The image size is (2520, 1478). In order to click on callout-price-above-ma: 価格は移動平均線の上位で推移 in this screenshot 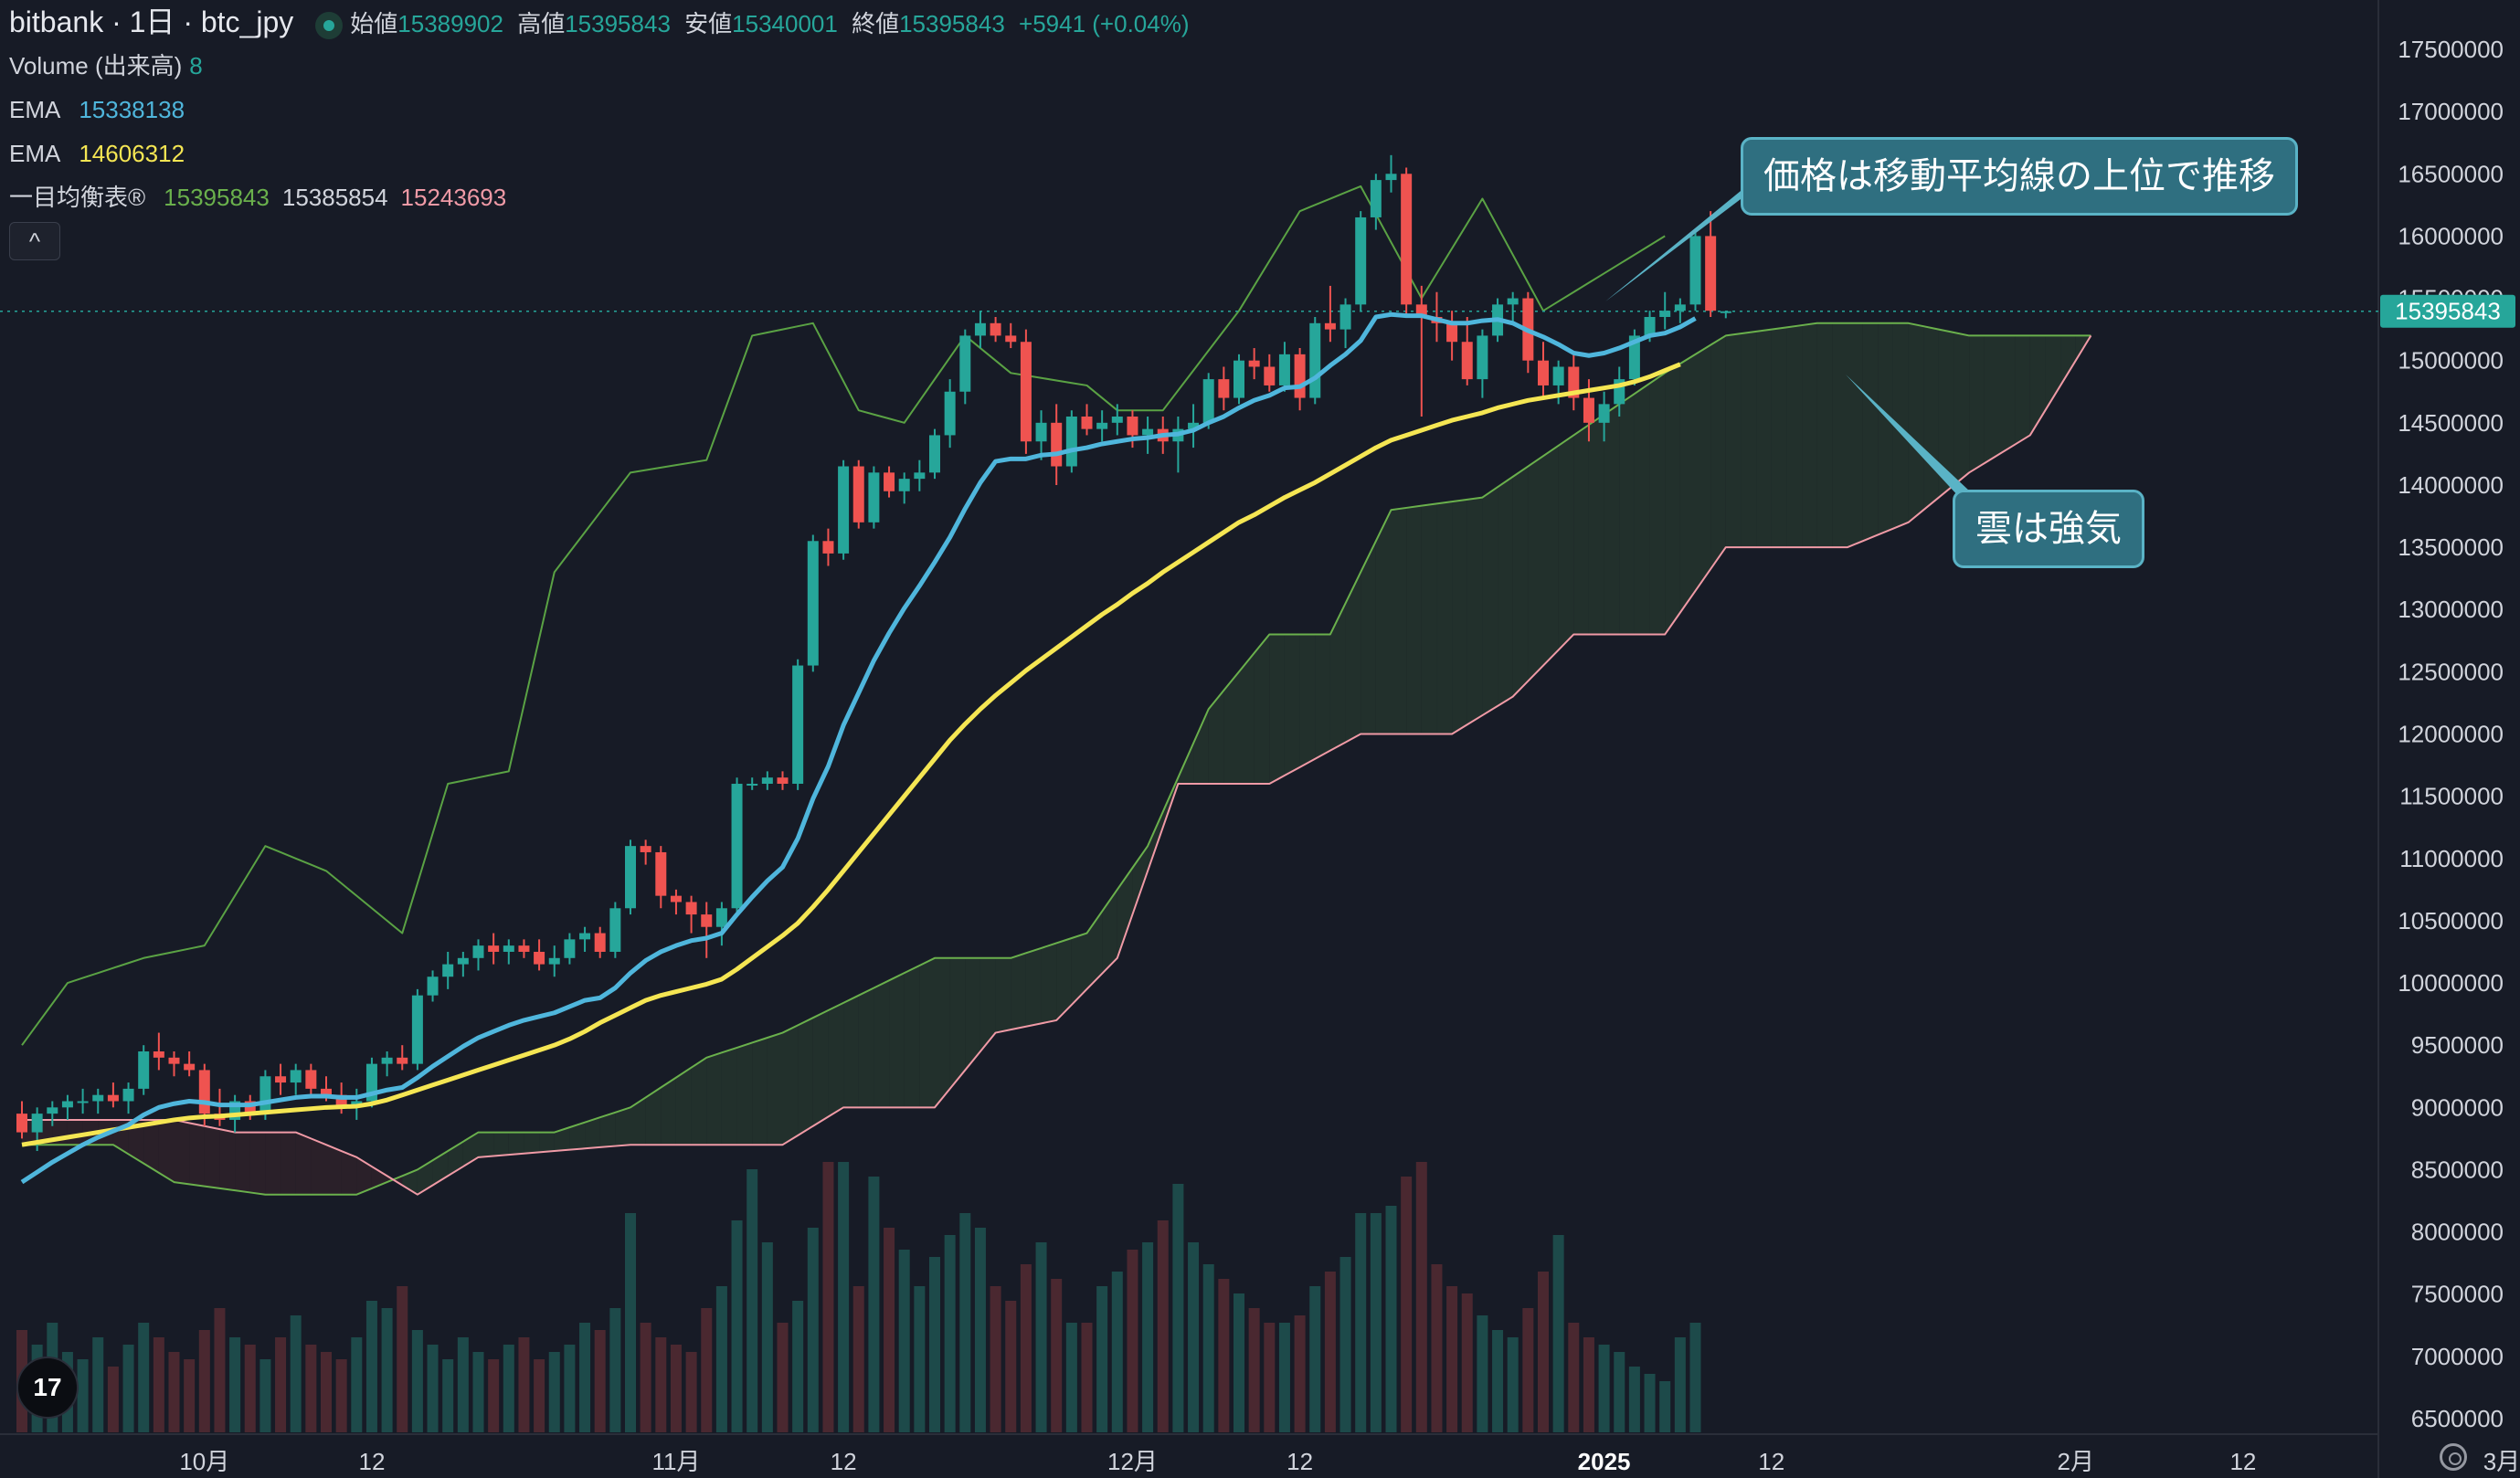, I will do `click(2020, 176)`.